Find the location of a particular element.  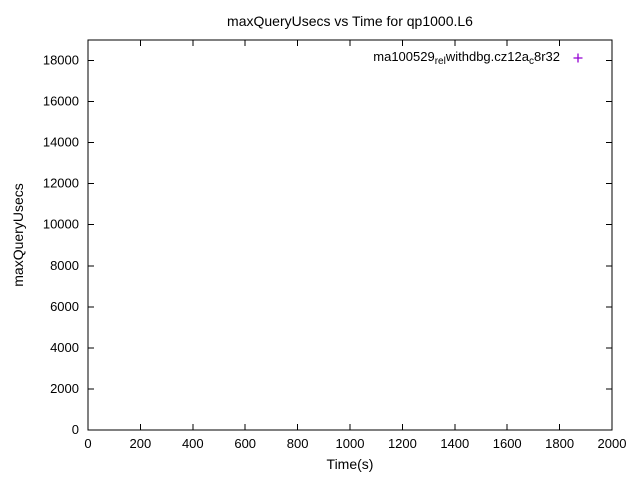

legend-label-segment: ma100529 is located at coordinates (404, 56).